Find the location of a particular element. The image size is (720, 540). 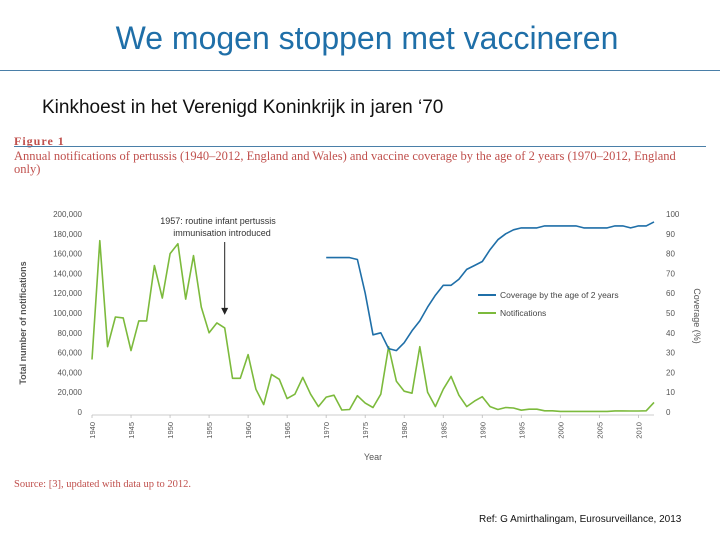

y-tick-label: 200,000 is located at coordinates (67, 214).